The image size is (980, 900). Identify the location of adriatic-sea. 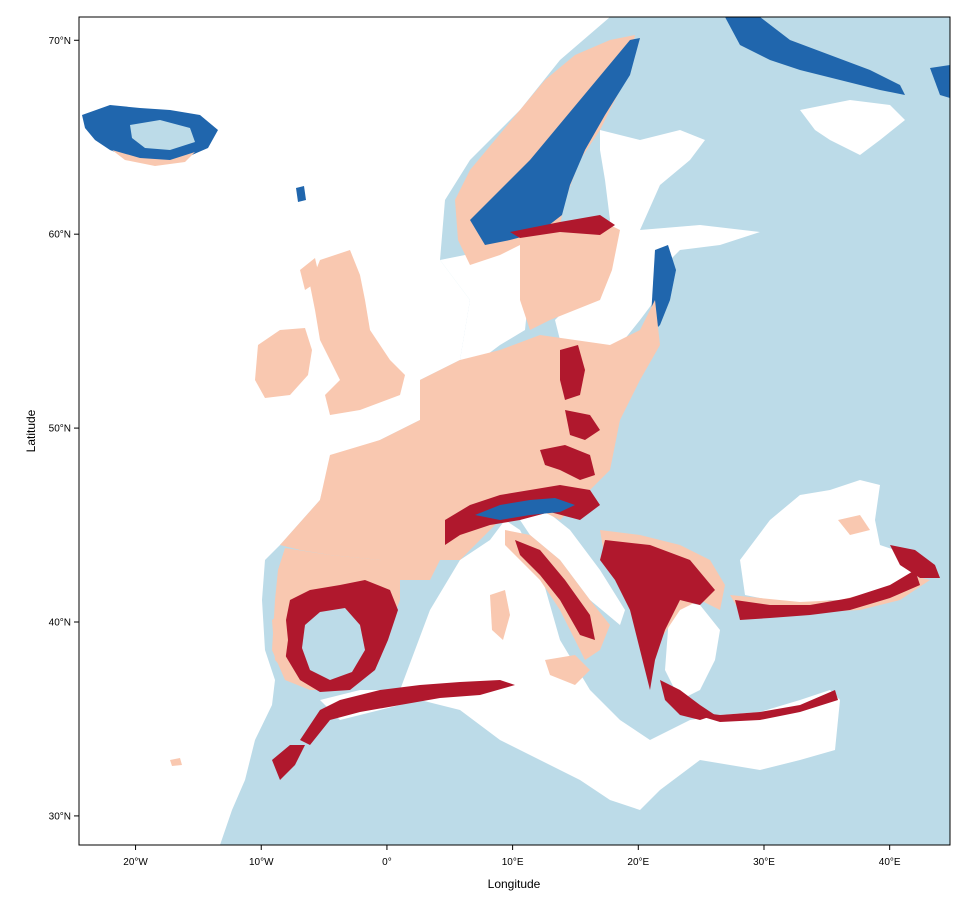
(572, 567).